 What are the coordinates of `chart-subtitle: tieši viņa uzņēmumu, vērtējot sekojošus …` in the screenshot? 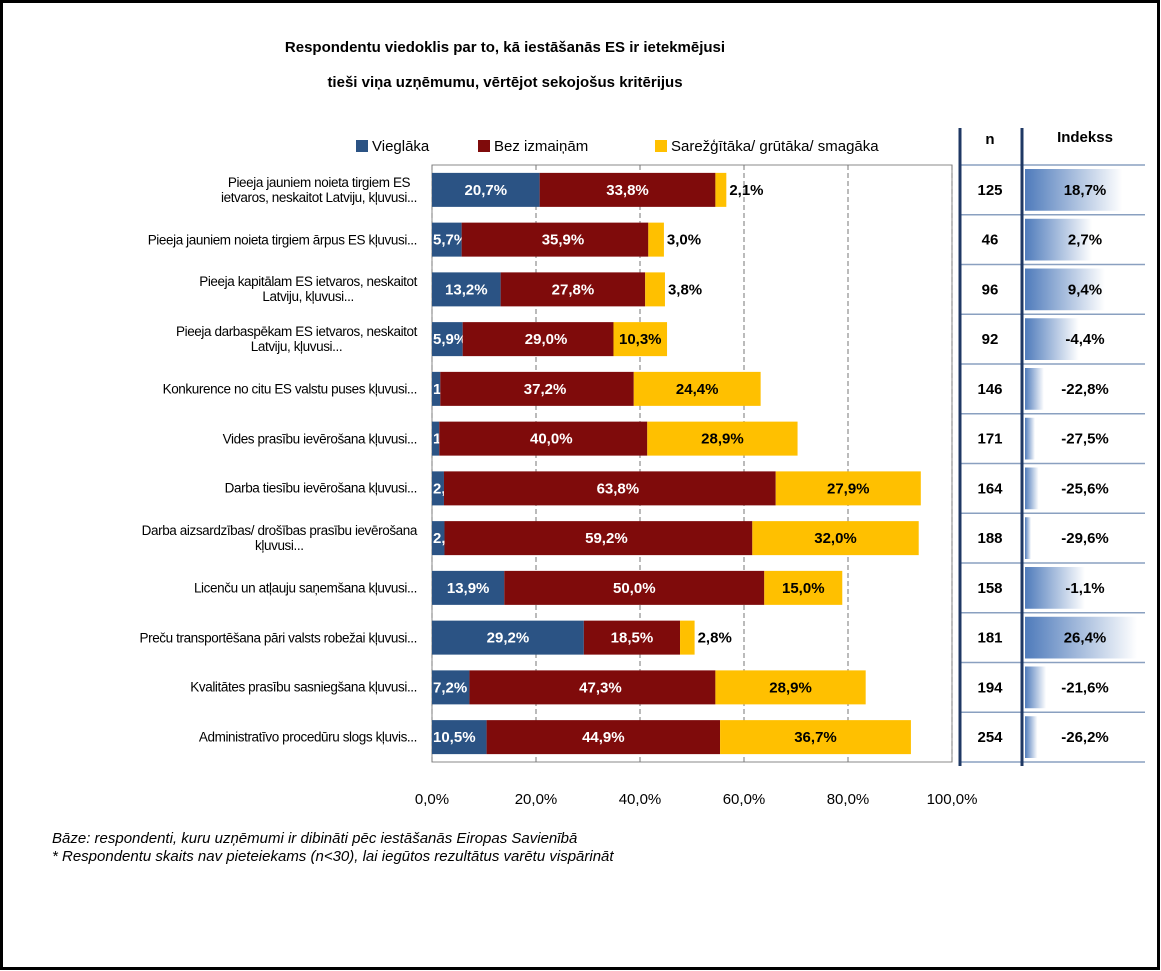 It's located at (504, 82).